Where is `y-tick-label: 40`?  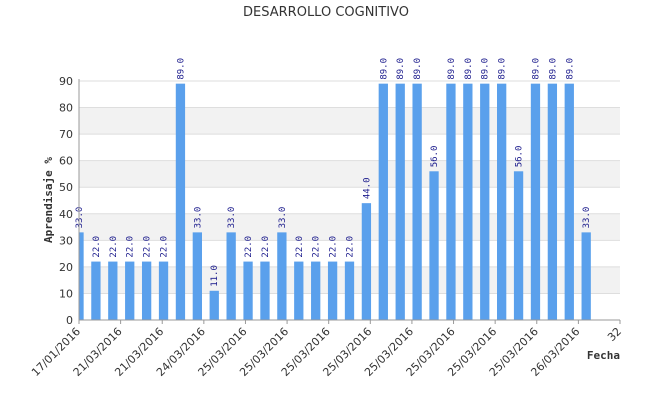 y-tick-label: 40 is located at coordinates (66, 214).